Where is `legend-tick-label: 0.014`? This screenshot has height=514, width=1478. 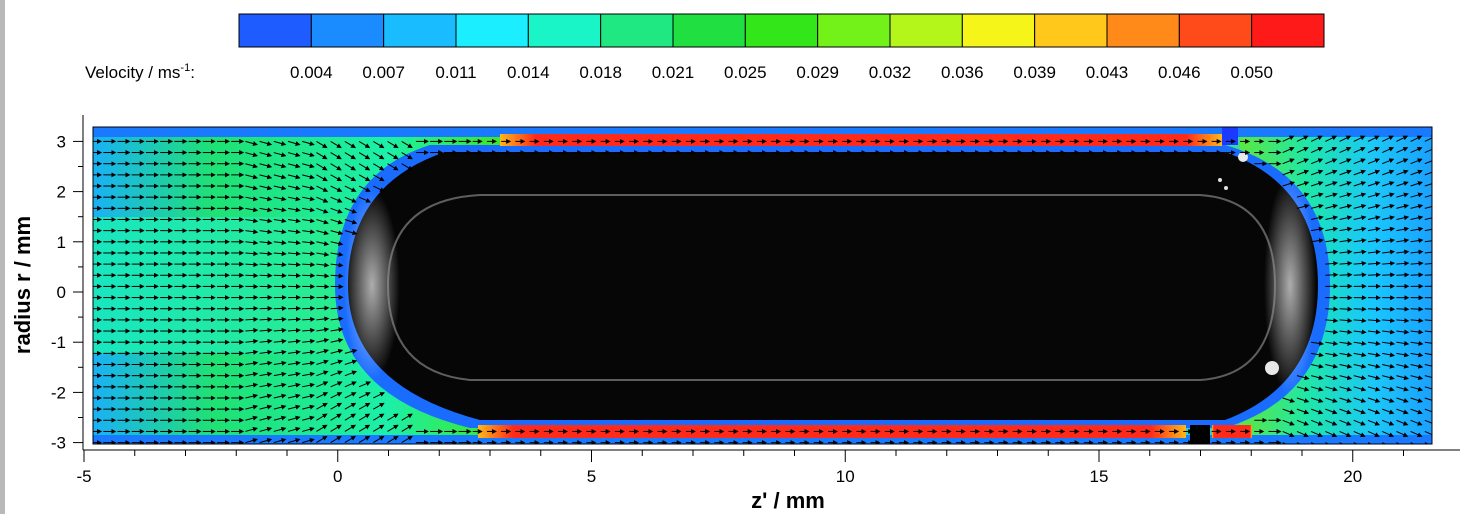
legend-tick-label: 0.014 is located at coordinates (528, 72).